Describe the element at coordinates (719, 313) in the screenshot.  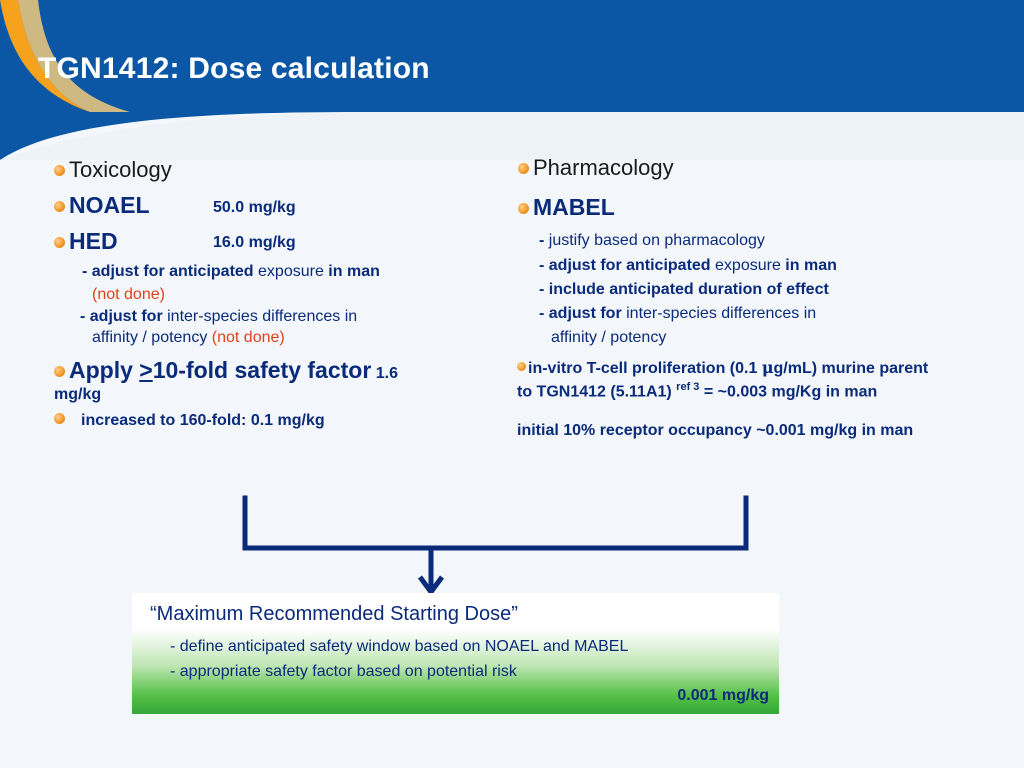
I see `right-species-normal: inter-species differences in` at that location.